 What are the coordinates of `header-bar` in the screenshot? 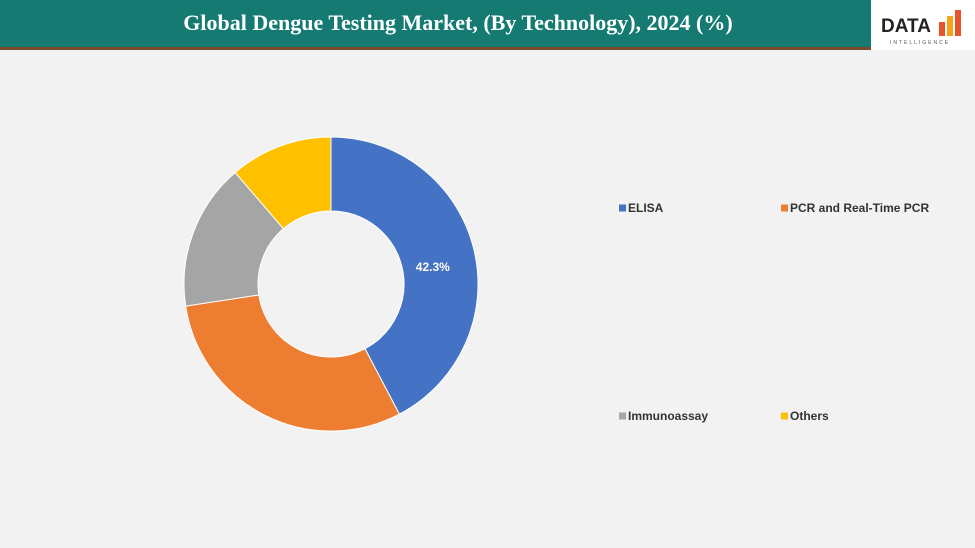 It's located at (487, 23).